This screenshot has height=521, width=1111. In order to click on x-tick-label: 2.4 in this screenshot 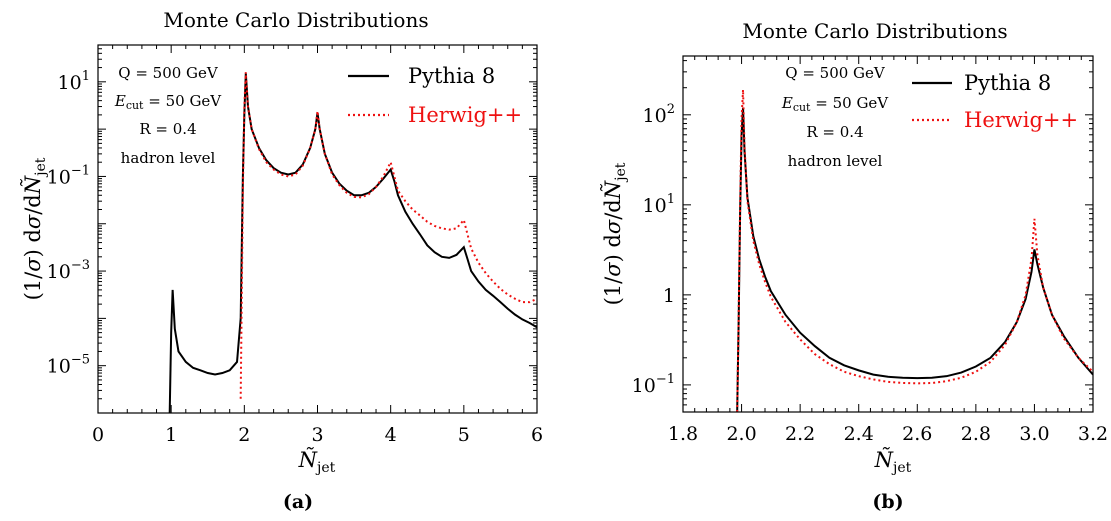, I will do `click(859, 434)`.